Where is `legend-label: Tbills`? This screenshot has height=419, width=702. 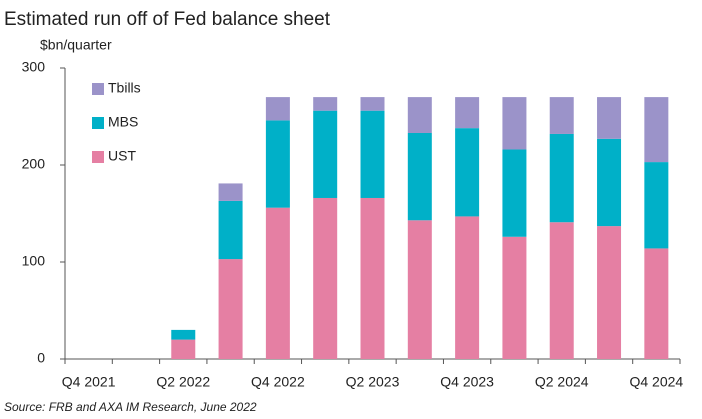
legend-label: Tbills is located at coordinates (124, 88).